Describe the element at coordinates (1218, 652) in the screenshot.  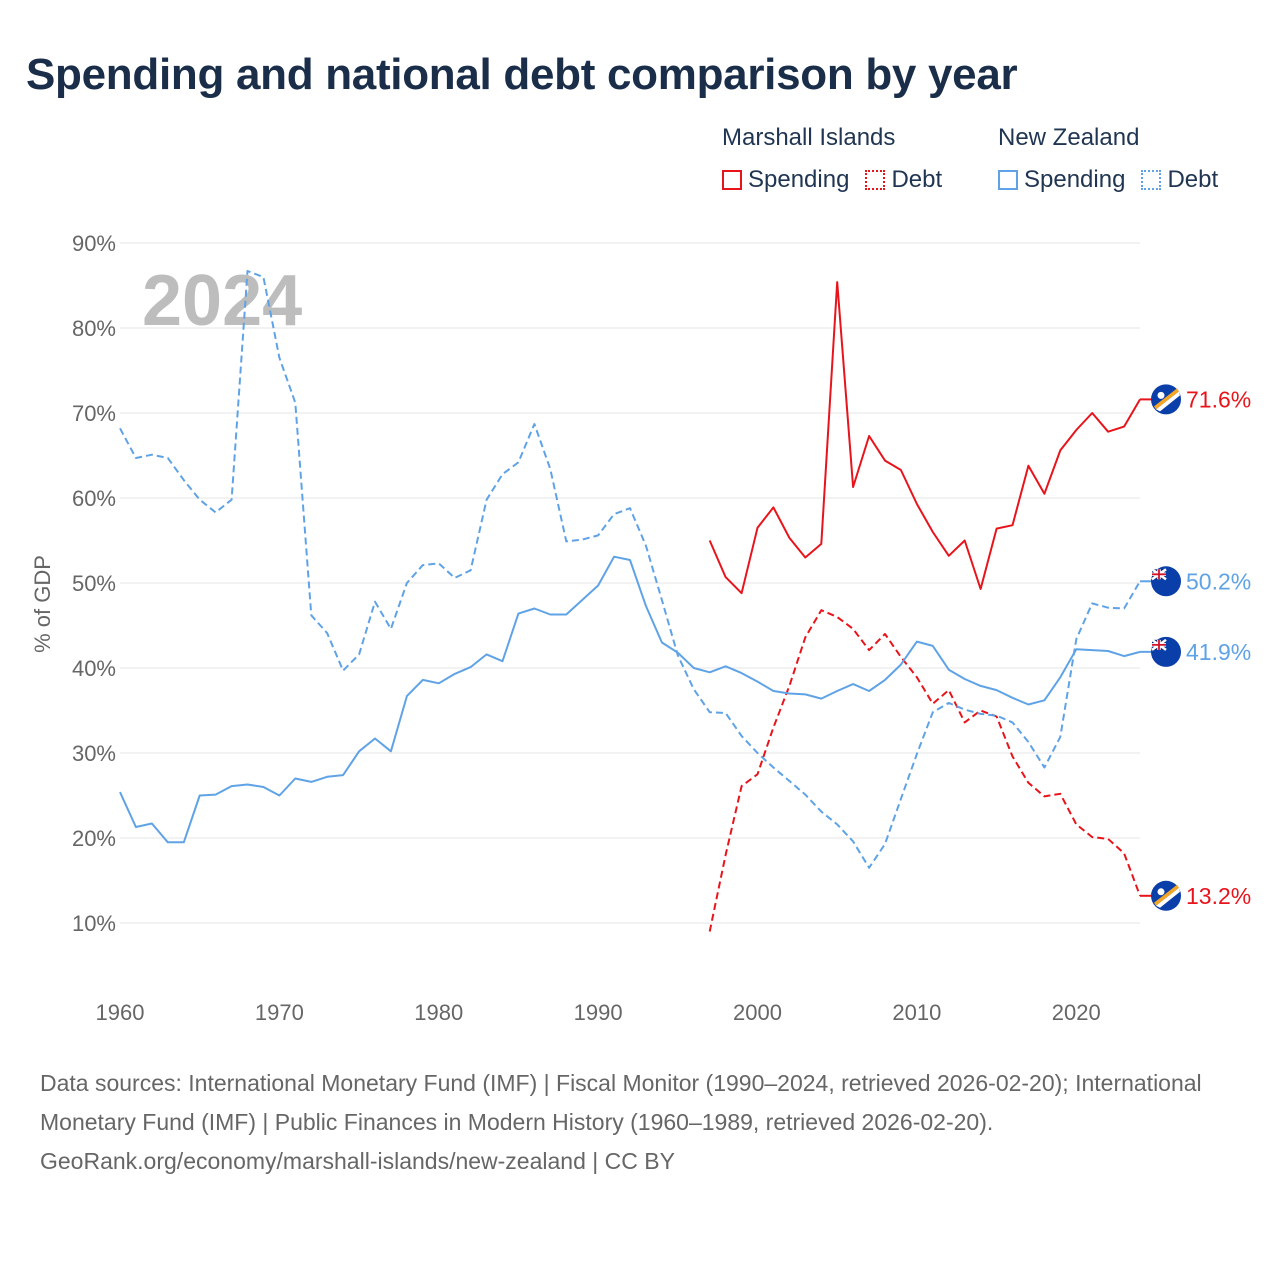
I see `end-value-label: 41.9%` at that location.